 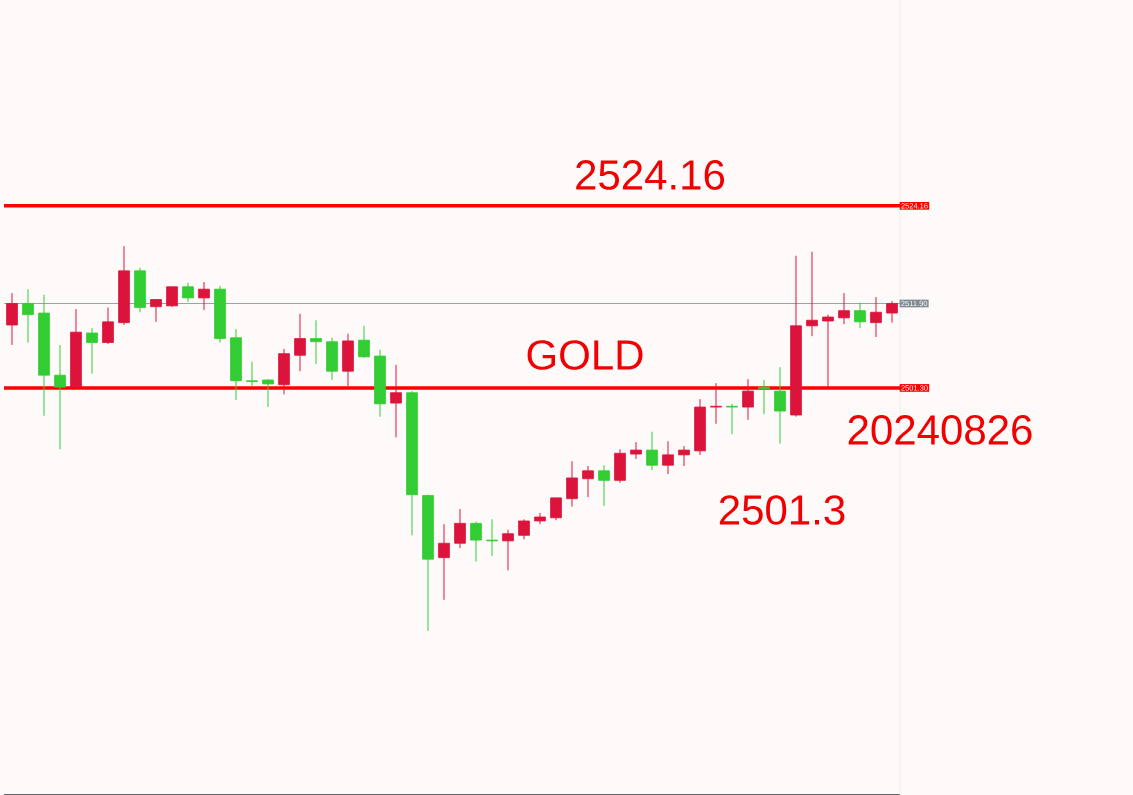 What do you see at coordinates (585, 355) in the screenshot?
I see `annotation: GOLD` at bounding box center [585, 355].